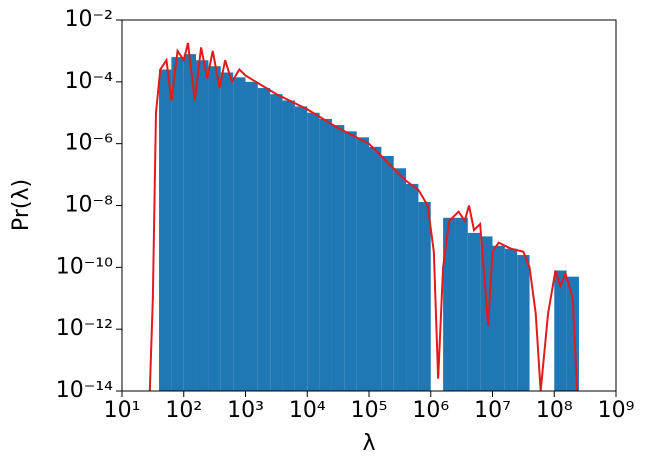 Image resolution: width=649 pixels, height=467 pixels. What do you see at coordinates (492, 410) in the screenshot?
I see `x-tick-label: 10⁷` at bounding box center [492, 410].